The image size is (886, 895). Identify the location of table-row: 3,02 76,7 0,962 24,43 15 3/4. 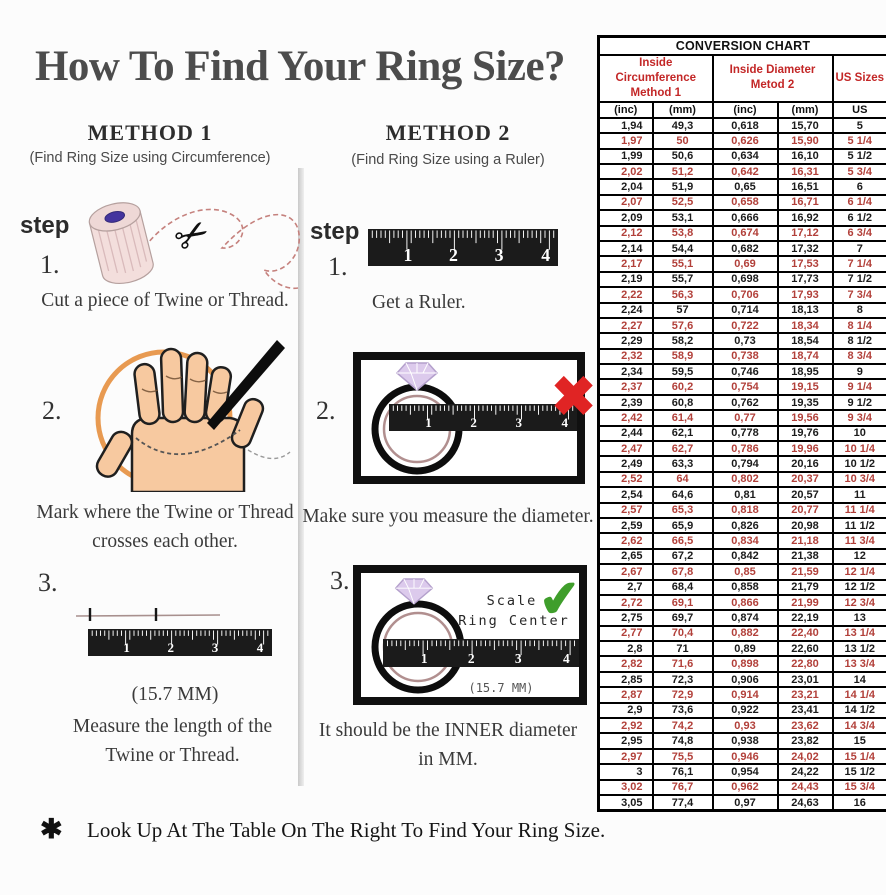
(741, 787).